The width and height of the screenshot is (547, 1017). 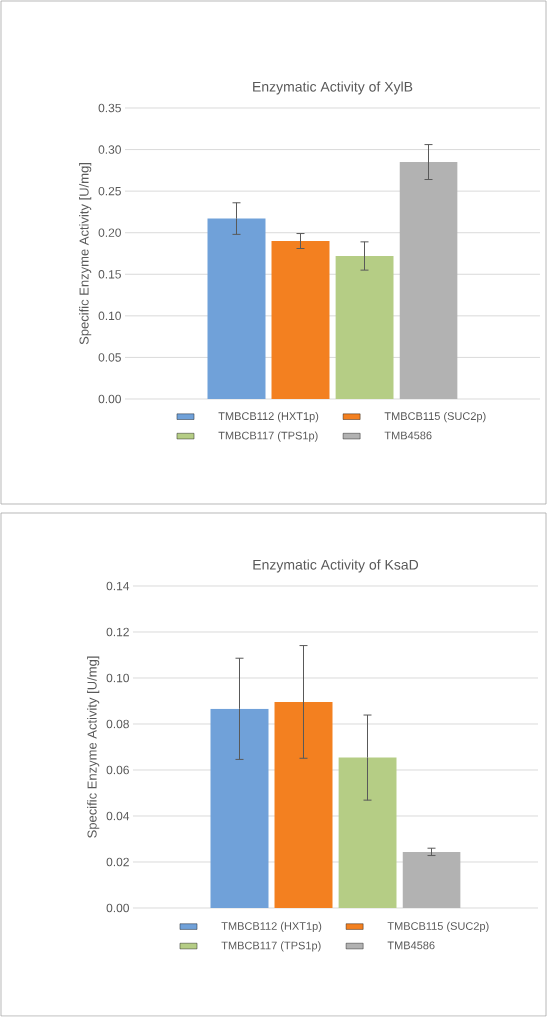 I want to click on y-tick-label: 0.35, so click(x=109, y=108).